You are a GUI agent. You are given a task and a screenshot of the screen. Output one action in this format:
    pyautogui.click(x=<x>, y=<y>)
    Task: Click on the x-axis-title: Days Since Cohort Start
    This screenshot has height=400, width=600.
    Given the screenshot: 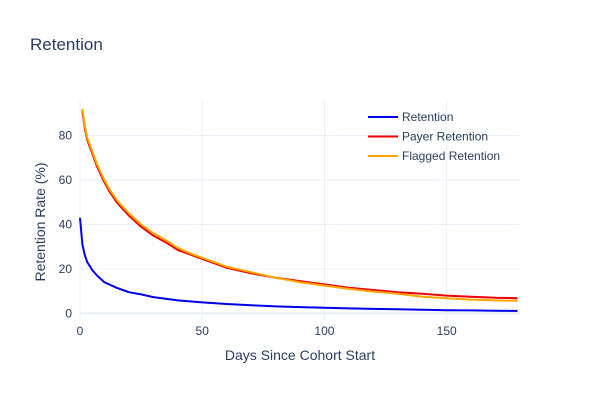 What is the action you would take?
    pyautogui.click(x=300, y=355)
    